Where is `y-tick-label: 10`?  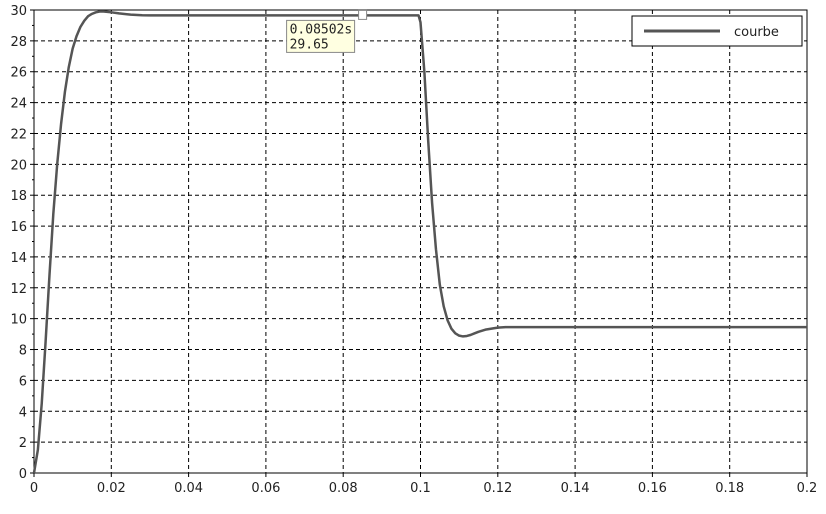
y-tick-label: 10 is located at coordinates (18, 320).